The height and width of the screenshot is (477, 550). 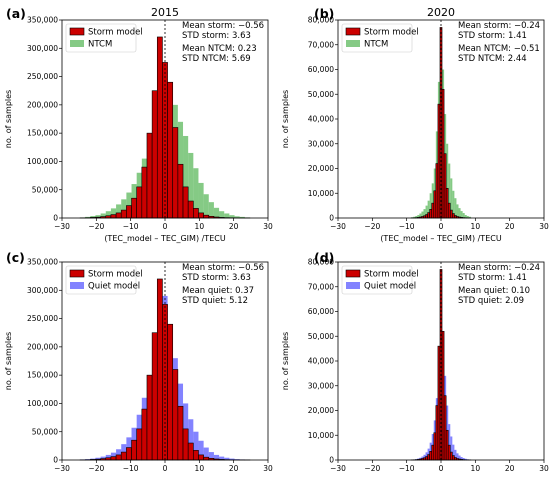 I want to click on y-axis-label: no. of samples, so click(x=285, y=119).